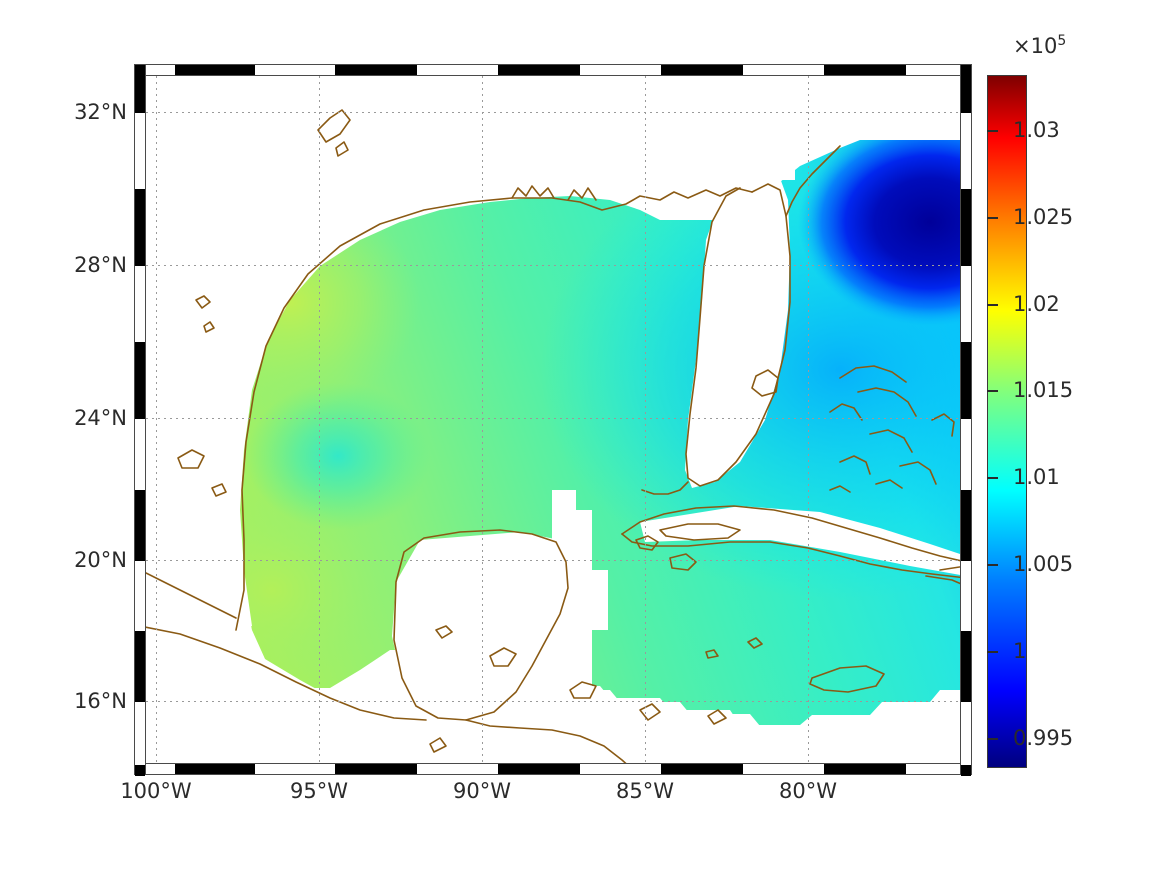  I want to click on y-tick-label-16n: 16°N, so click(100, 701).